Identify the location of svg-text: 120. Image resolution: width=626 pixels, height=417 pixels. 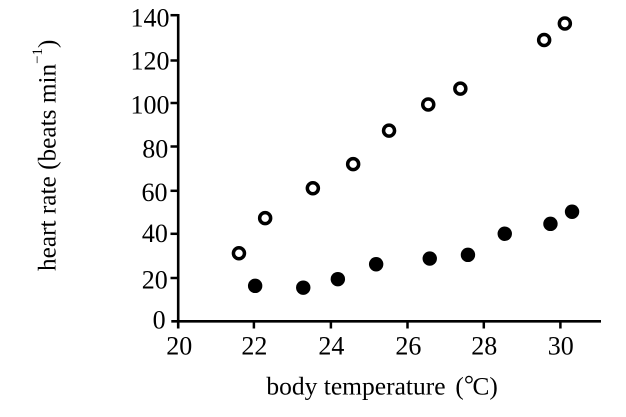
(150, 61).